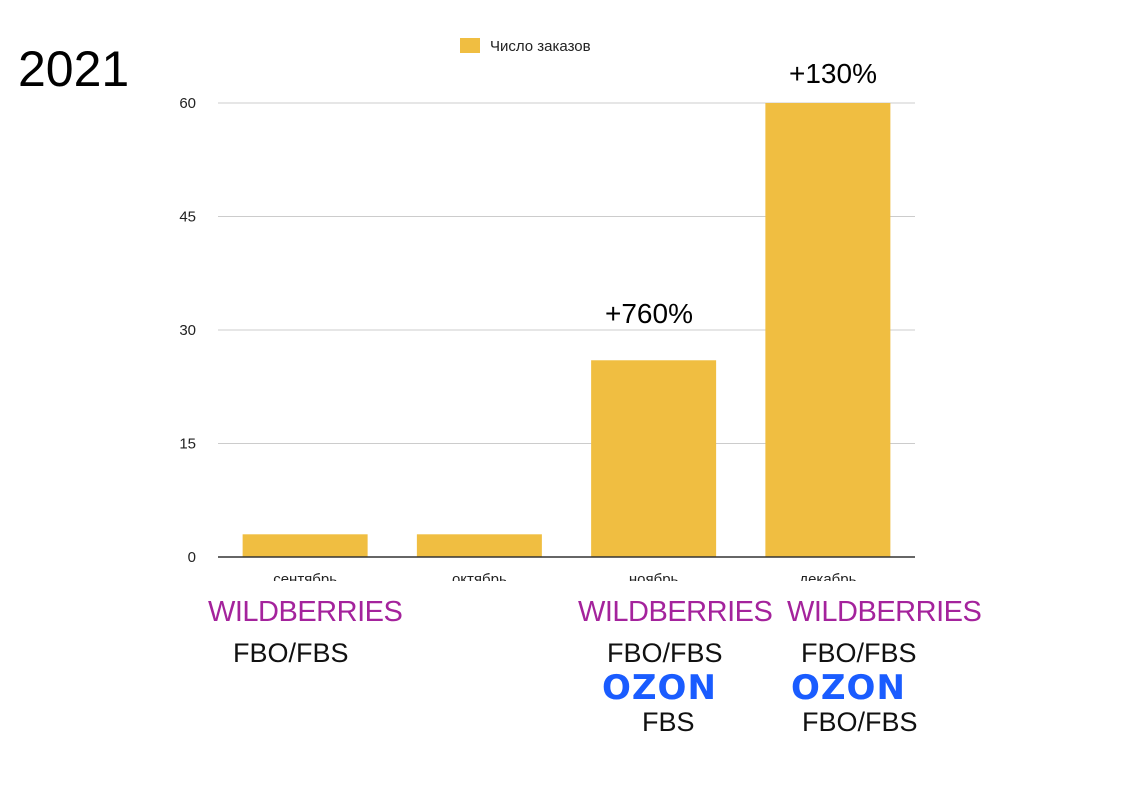 Image resolution: width=1123 pixels, height=794 pixels. I want to click on annotation-dec: +130%, so click(833, 73).